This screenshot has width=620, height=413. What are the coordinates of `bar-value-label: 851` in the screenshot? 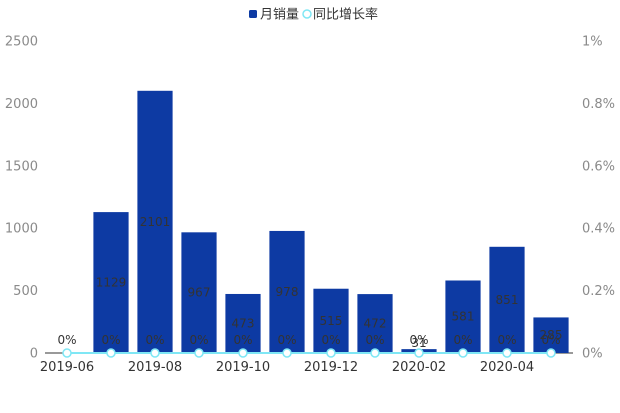 It's located at (507, 300).